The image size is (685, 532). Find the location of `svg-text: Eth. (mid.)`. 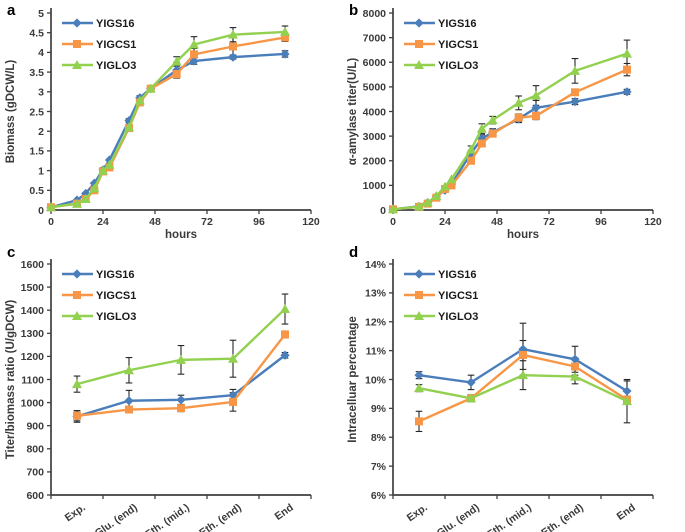

svg-text: Eth. (mid.) is located at coordinates (167, 517).